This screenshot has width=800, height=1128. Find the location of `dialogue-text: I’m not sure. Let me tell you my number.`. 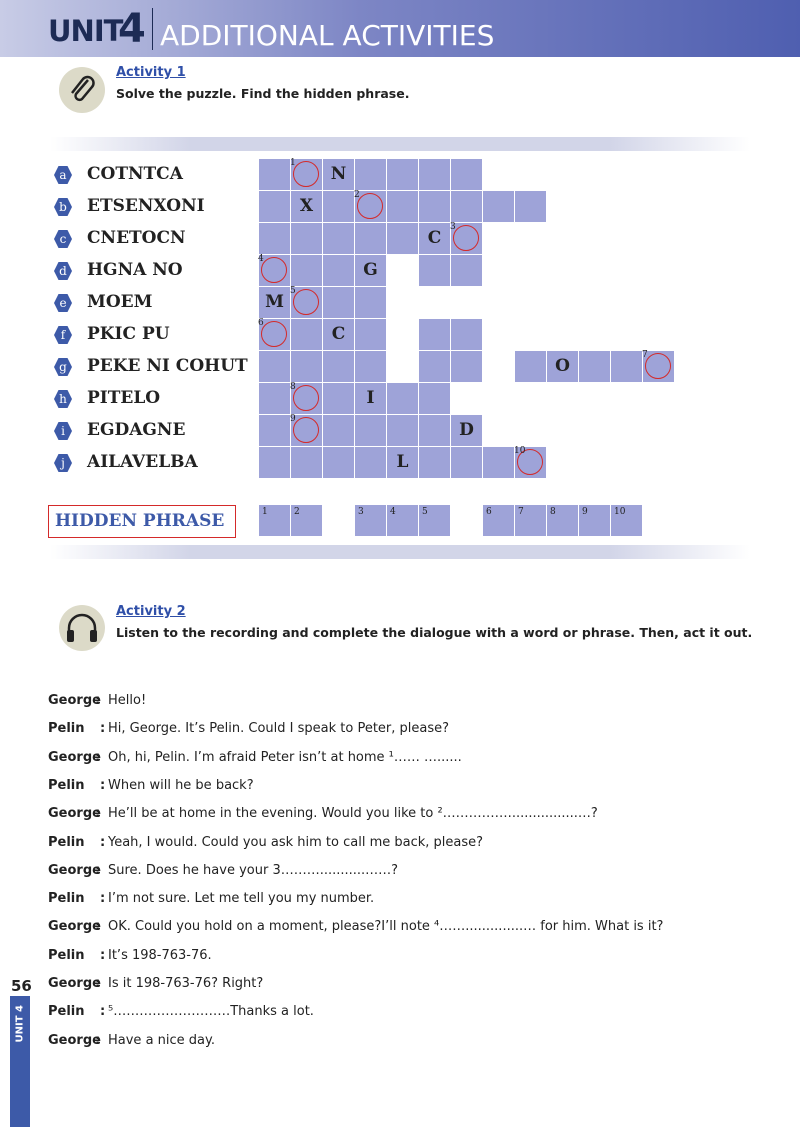

dialogue-text: I’m not sure. Let me tell you my number. is located at coordinates (241, 899).